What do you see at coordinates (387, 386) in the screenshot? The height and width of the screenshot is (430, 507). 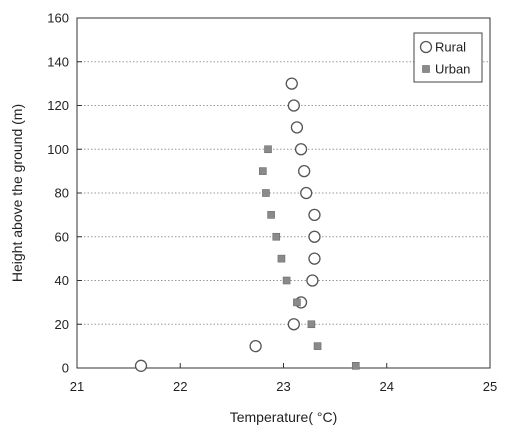 I see `x-tick-label: 24` at bounding box center [387, 386].